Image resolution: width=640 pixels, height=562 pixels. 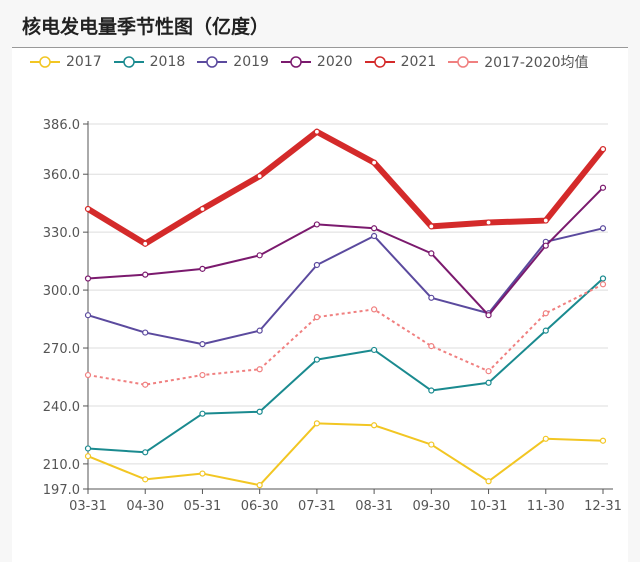 What do you see at coordinates (146, 27) in the screenshot?
I see `chart-title: 核电发电量季节性图（亿度）` at bounding box center [146, 27].